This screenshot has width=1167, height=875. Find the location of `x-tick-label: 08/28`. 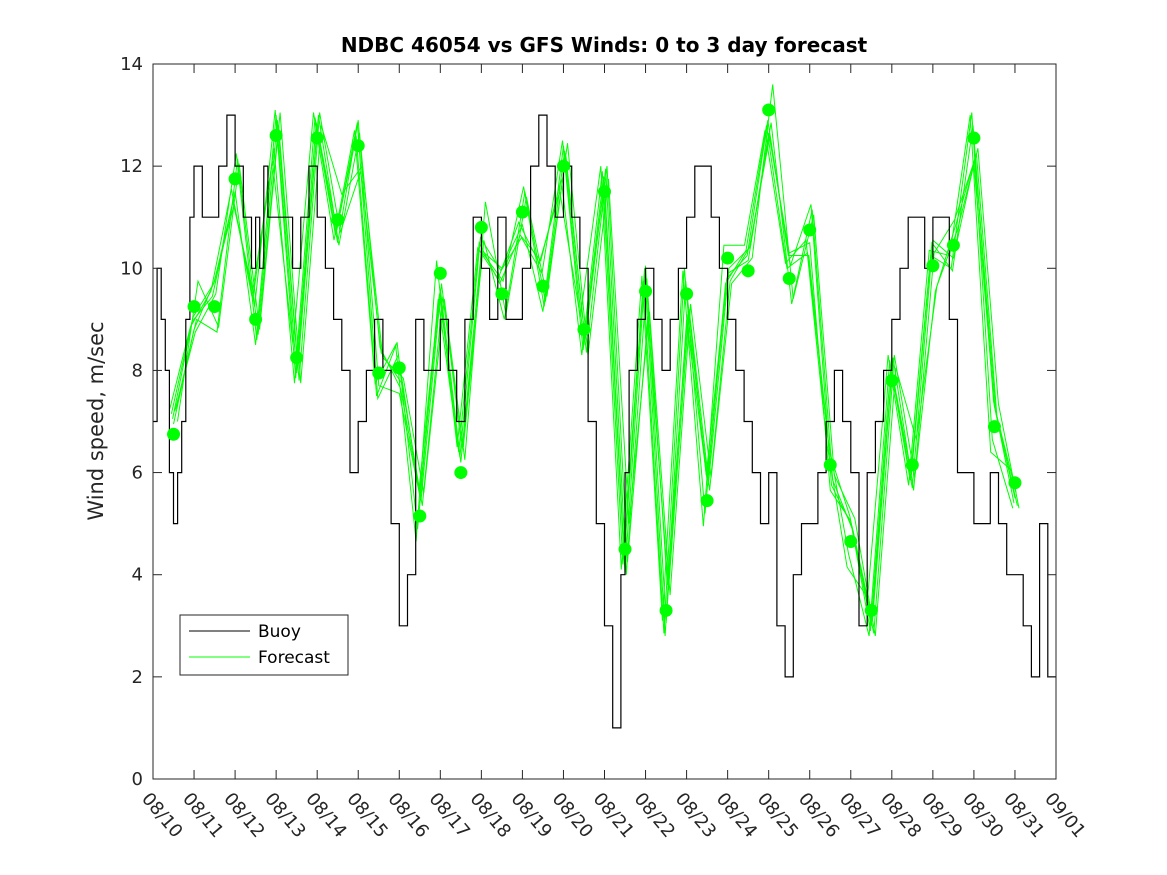

x-tick-label: 08/28 is located at coordinates (900, 815).